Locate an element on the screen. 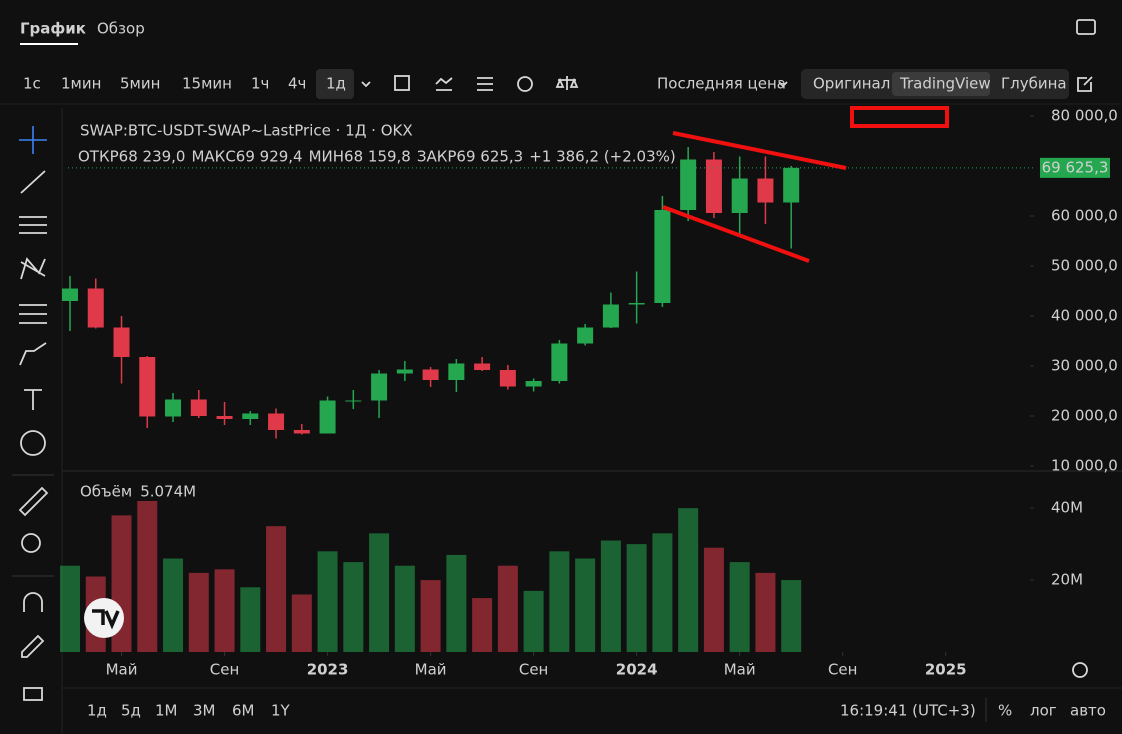  line-tool is located at coordinates (33, 182).